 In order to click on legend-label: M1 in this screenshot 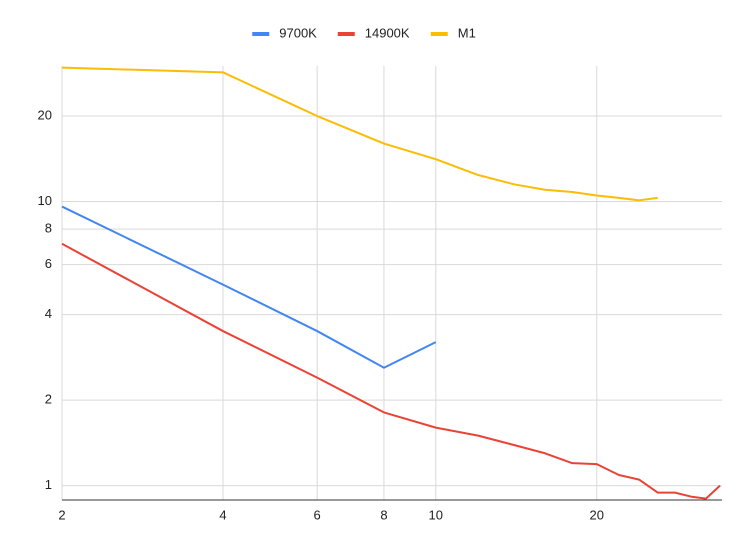, I will do `click(467, 32)`.